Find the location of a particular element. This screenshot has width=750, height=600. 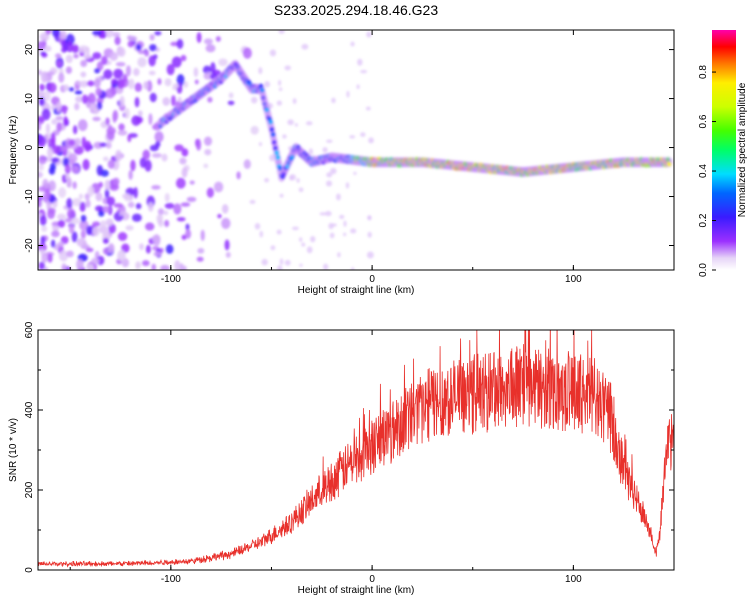

y-tick-label: 200 is located at coordinates (29, 489).